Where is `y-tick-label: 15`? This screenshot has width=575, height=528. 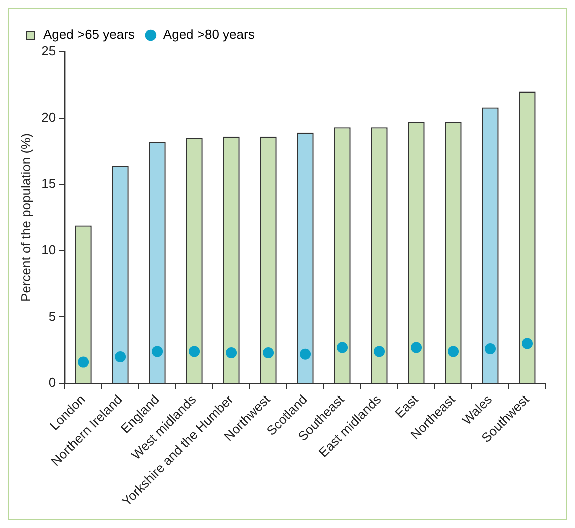
y-tick-label: 15 is located at coordinates (49, 184).